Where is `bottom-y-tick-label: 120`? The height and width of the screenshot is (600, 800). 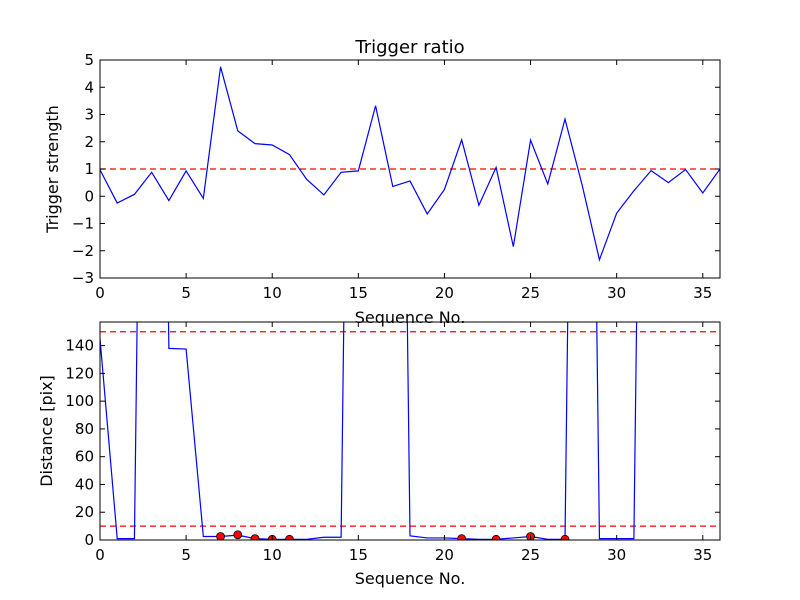 bottom-y-tick-label: 120 is located at coordinates (79, 373).